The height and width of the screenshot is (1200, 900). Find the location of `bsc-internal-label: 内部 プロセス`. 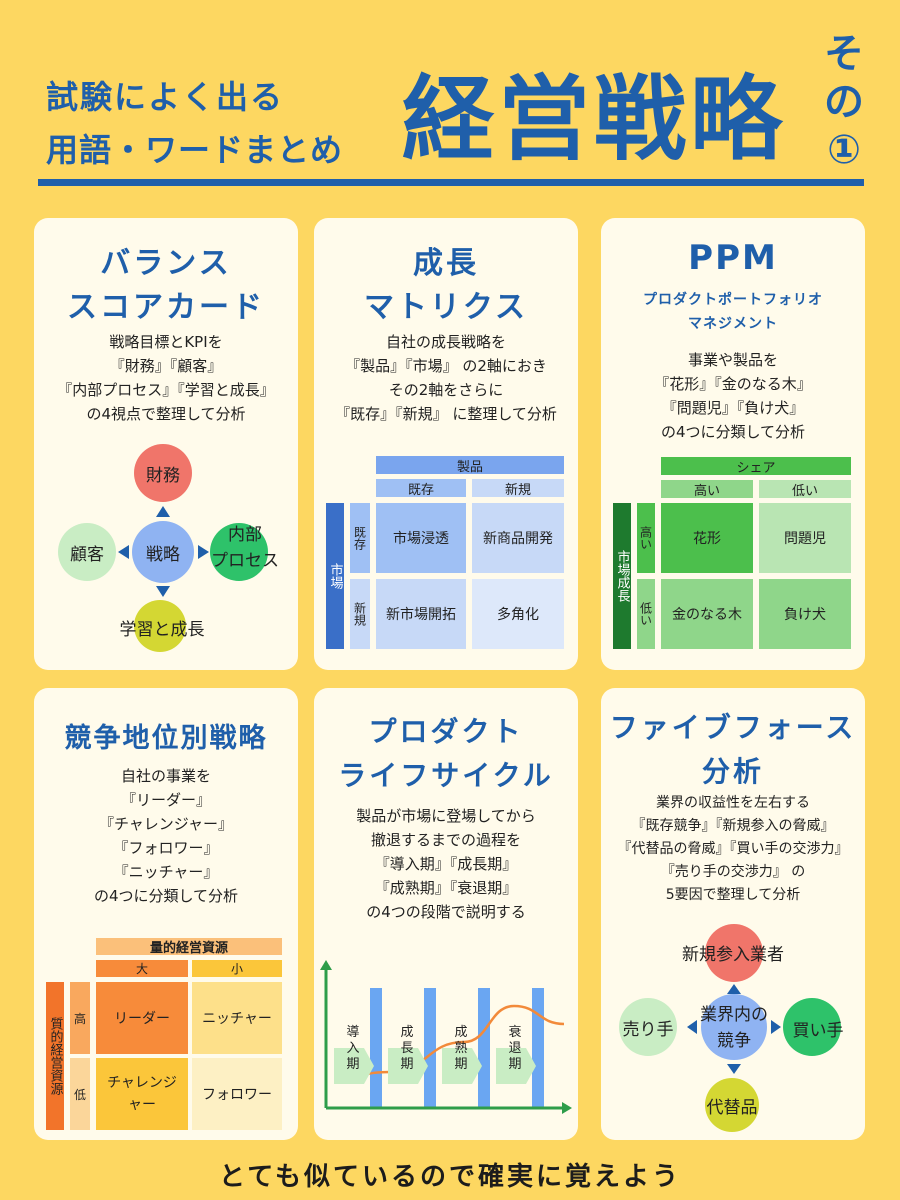

bsc-internal-label: 内部 プロセス is located at coordinates (245, 548).